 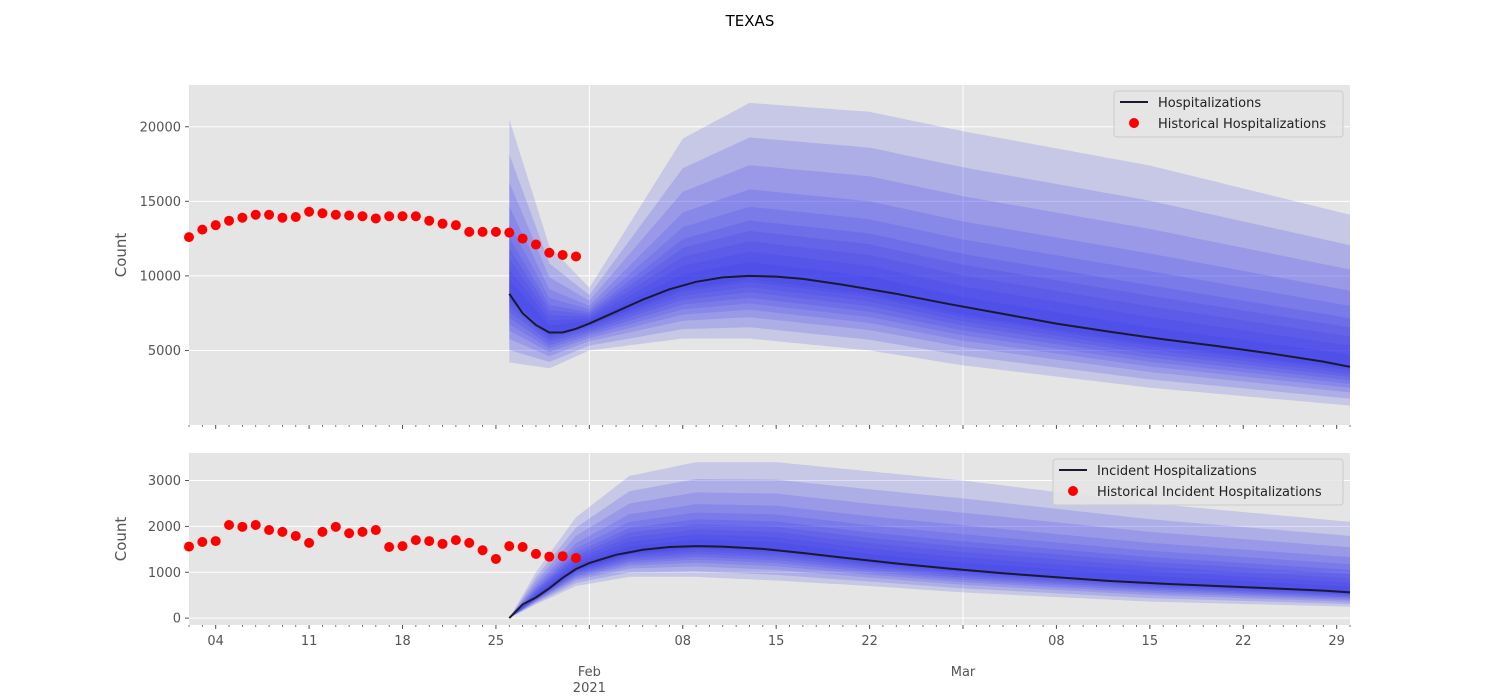 What do you see at coordinates (164, 527) in the screenshot?
I see `y-tick-label: 2000` at bounding box center [164, 527].